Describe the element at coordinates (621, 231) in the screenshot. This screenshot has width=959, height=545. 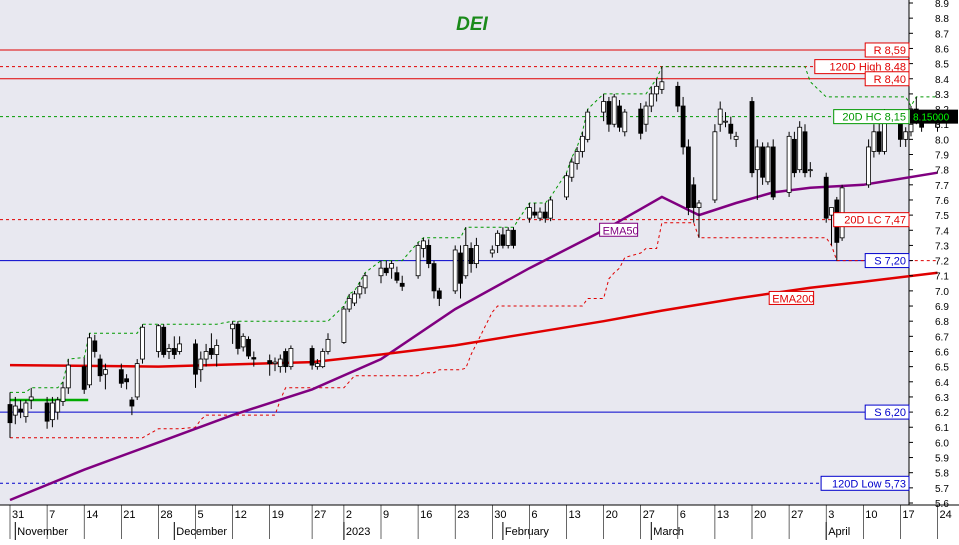
I see `ma-label: EMA50` at that location.